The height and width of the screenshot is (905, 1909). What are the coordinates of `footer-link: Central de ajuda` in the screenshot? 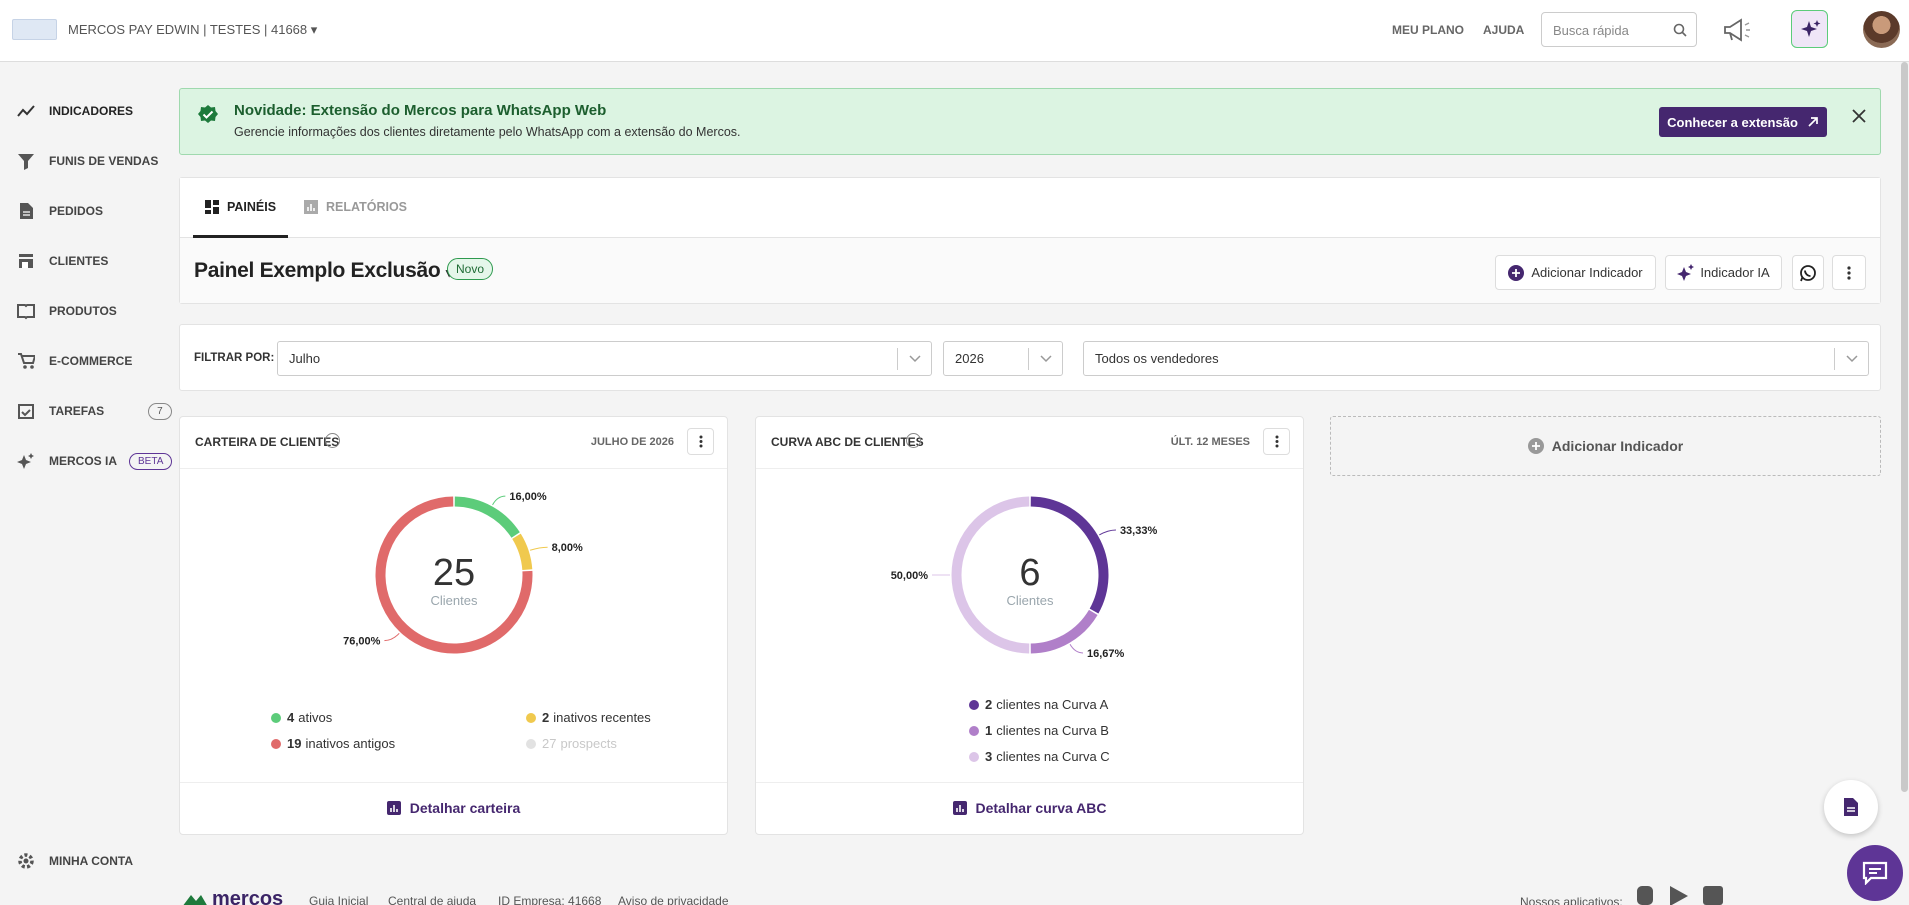 It's located at (432, 899).